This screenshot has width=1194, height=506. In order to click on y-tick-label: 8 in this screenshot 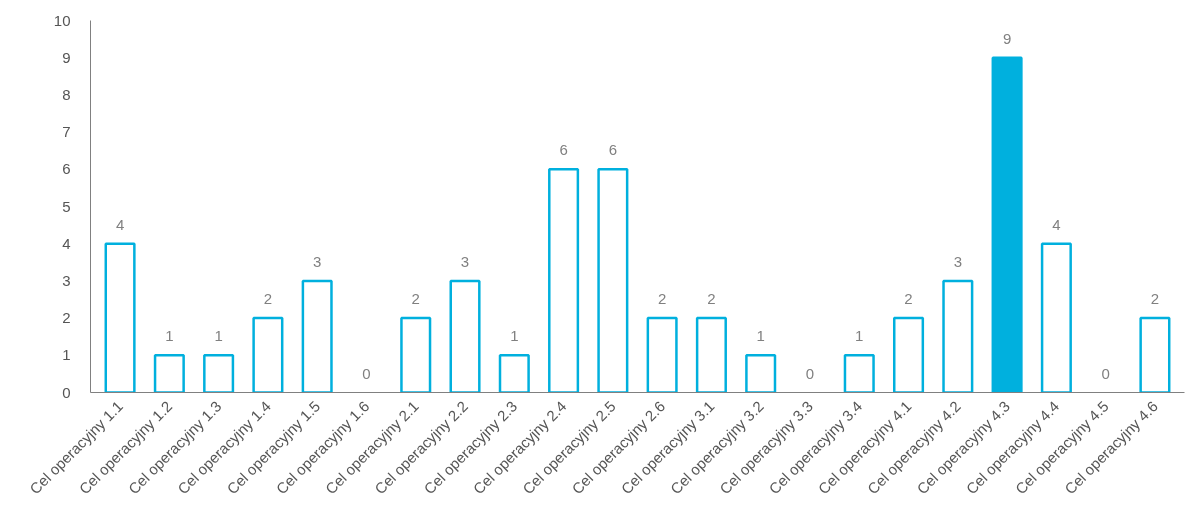, I will do `click(66, 94)`.